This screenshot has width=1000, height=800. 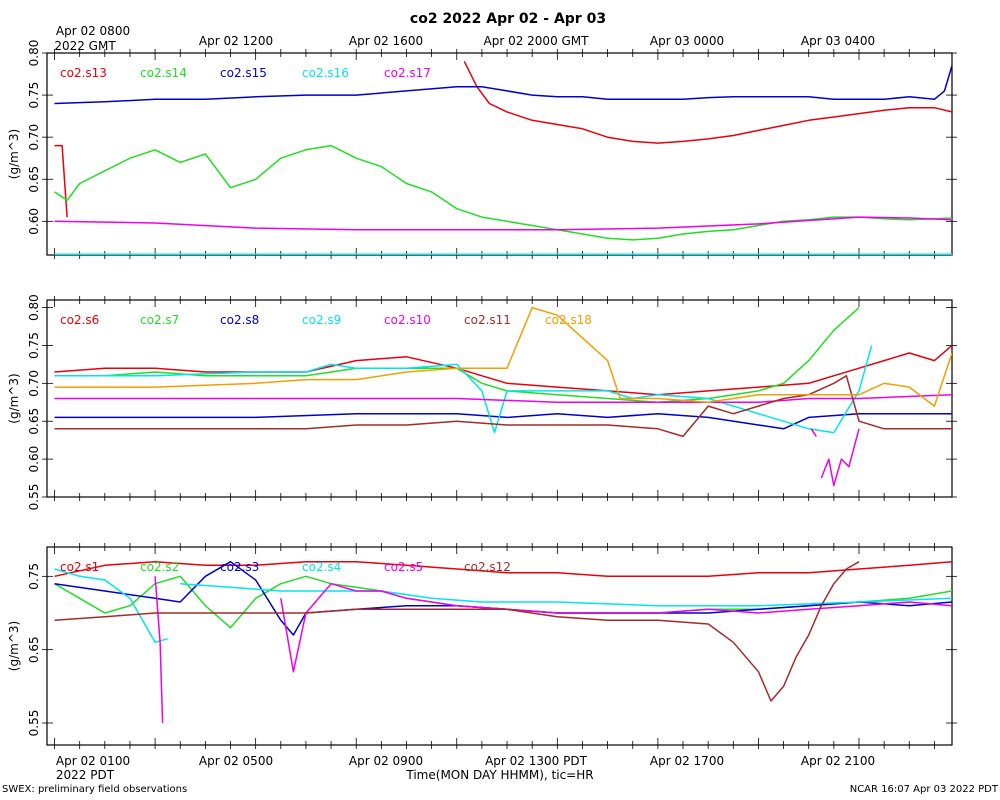 I want to click on legend-co2-s13: co2.s13, so click(x=83, y=73).